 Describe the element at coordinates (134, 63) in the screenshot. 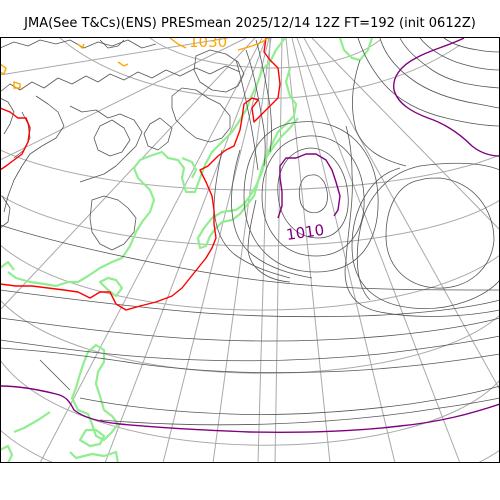

I see `orange-isobar` at that location.